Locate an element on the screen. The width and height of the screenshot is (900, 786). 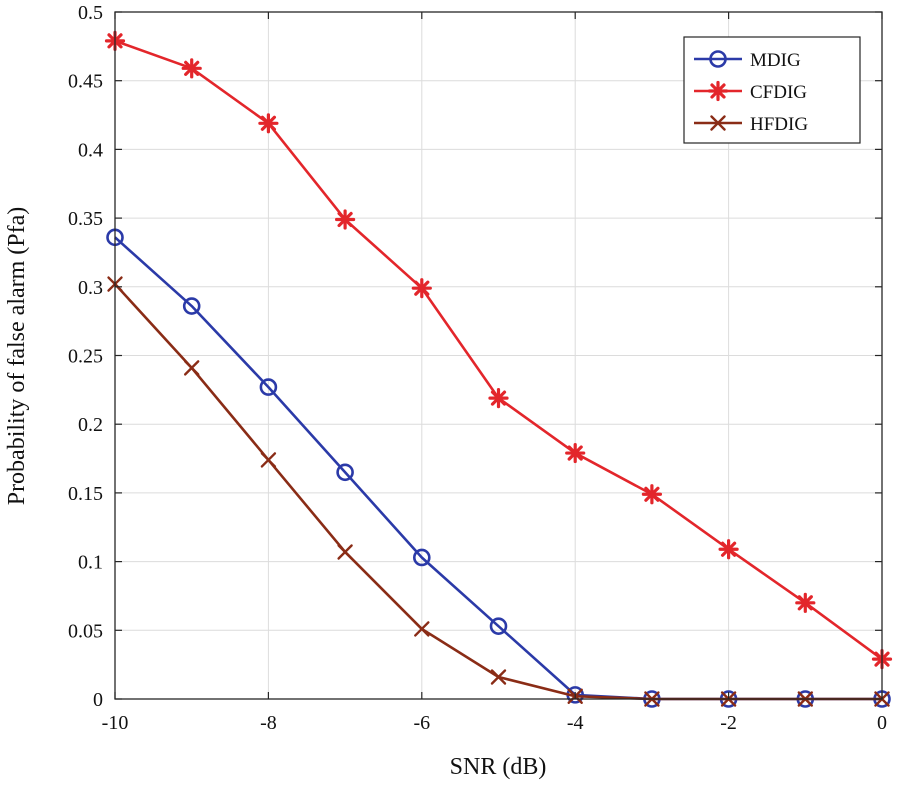
y-tick-label: 0 is located at coordinates (98, 700).